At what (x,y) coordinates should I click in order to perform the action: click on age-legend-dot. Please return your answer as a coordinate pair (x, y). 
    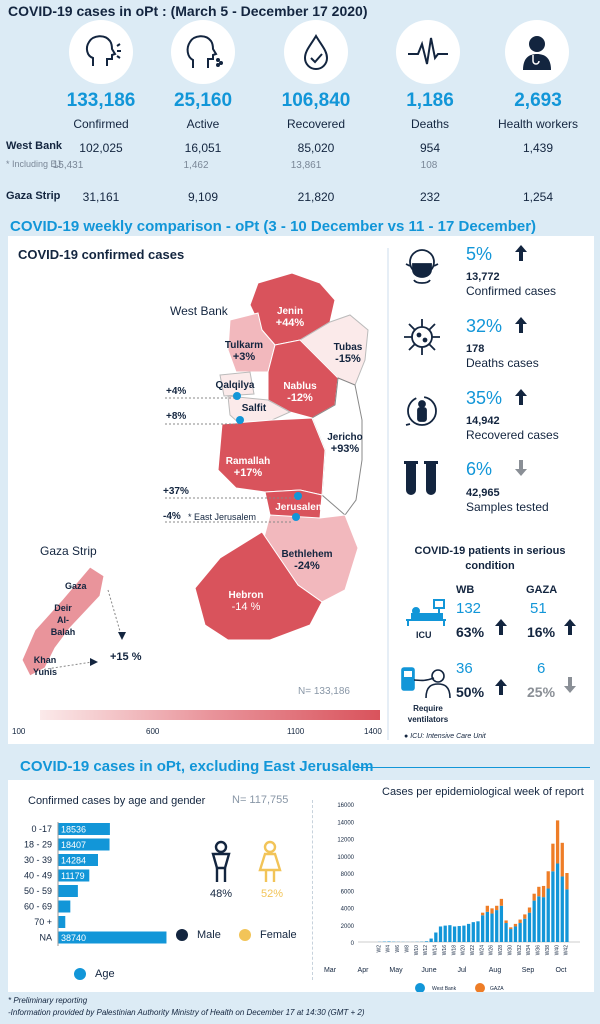
    Looking at the image, I should click on (80, 974).